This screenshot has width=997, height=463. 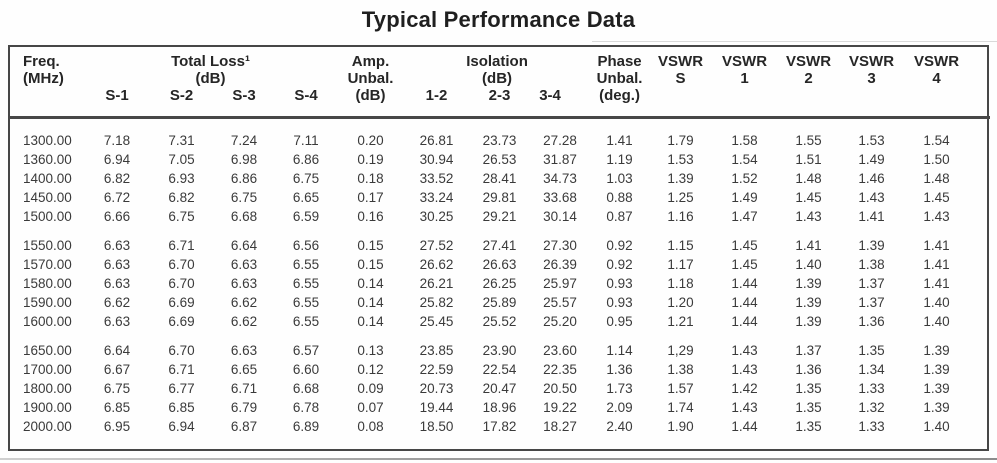 What do you see at coordinates (210, 67) in the screenshot?
I see `col-header-total-loss: Total Loss¹ (dB)` at bounding box center [210, 67].